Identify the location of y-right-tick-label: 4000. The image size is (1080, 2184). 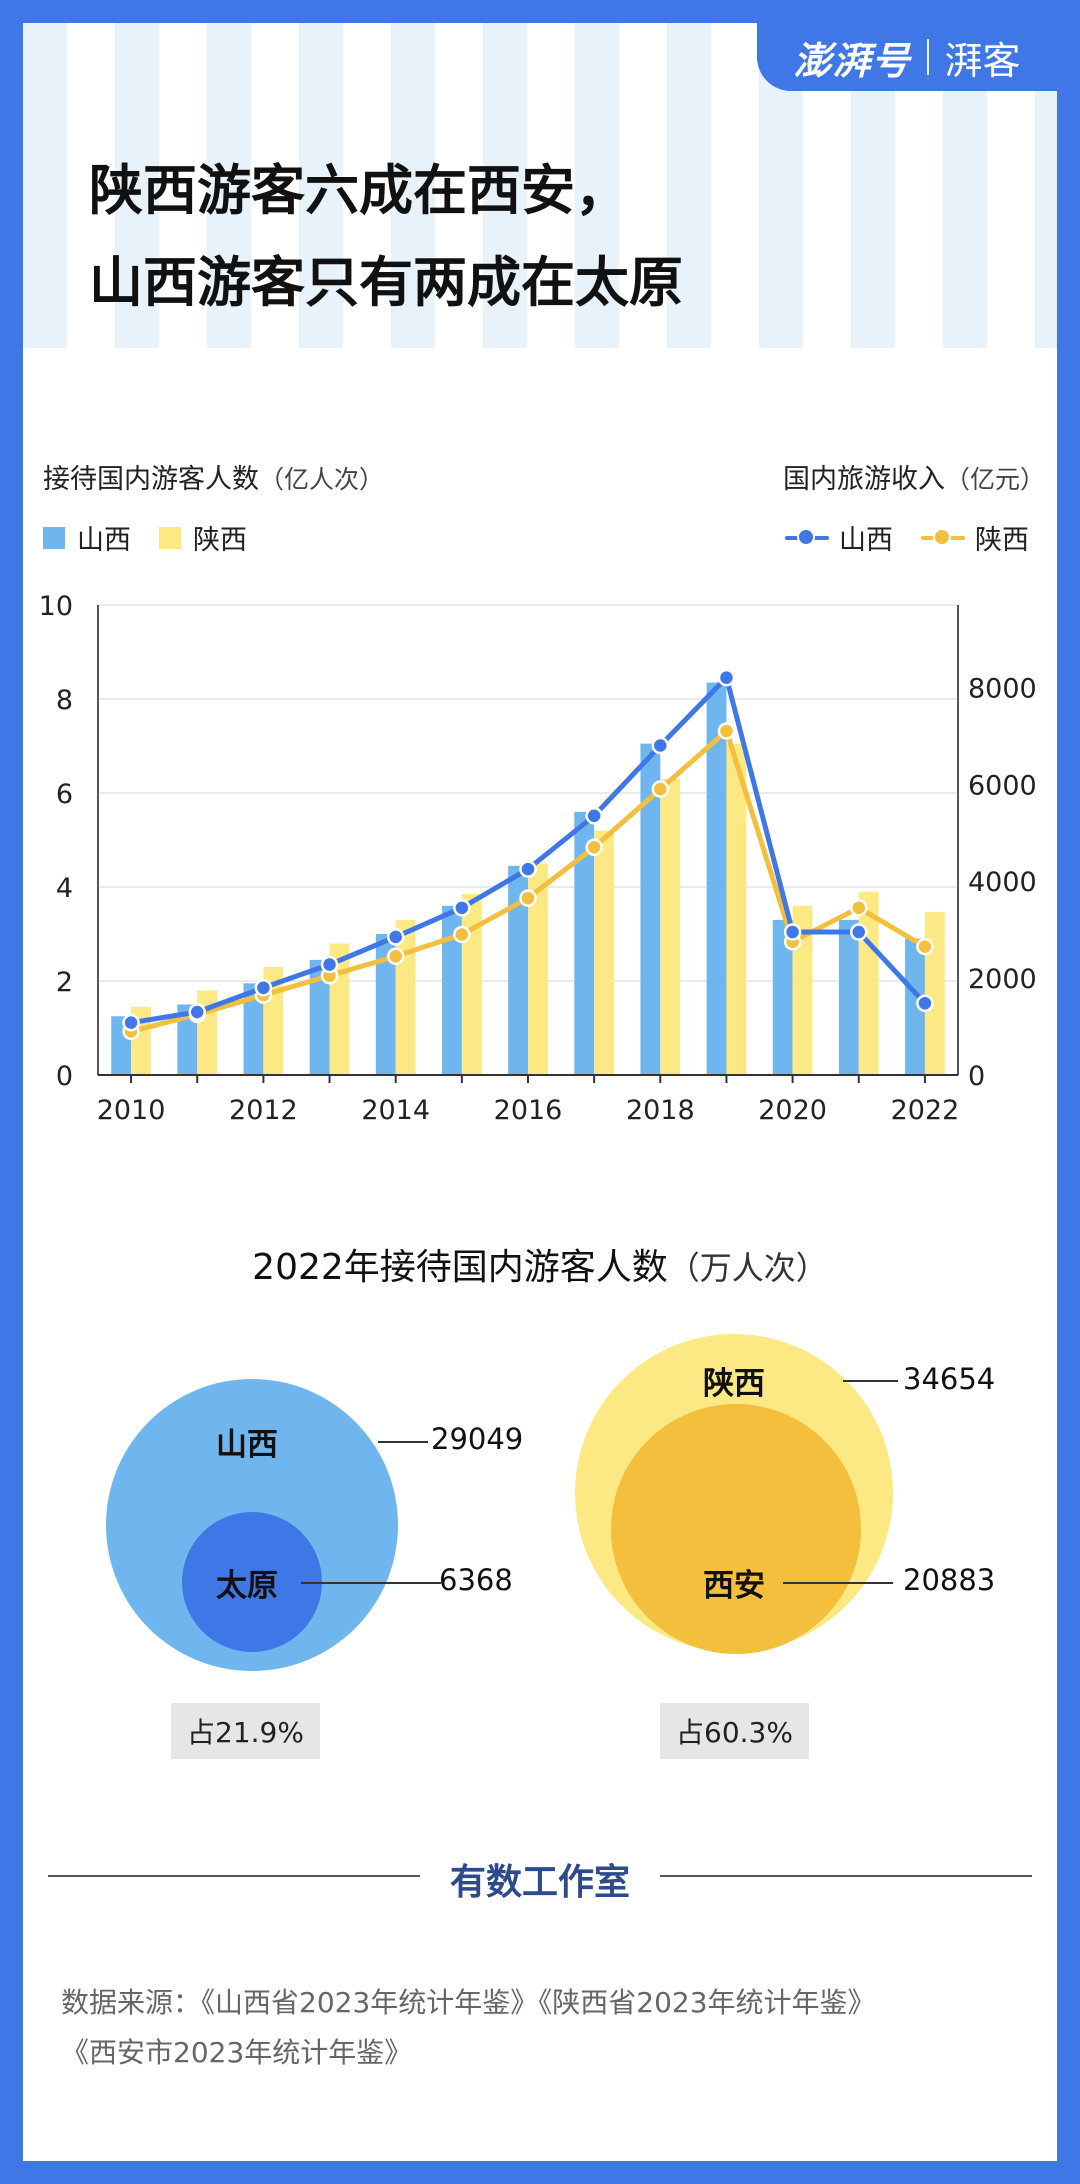
(1002, 882).